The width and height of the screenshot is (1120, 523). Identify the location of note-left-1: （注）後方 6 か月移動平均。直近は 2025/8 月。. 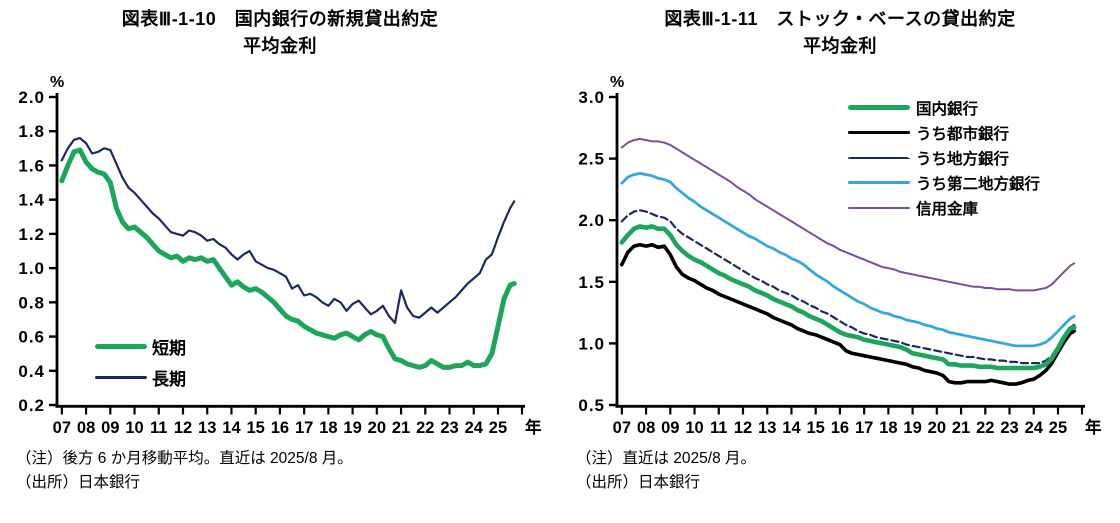
(184, 458).